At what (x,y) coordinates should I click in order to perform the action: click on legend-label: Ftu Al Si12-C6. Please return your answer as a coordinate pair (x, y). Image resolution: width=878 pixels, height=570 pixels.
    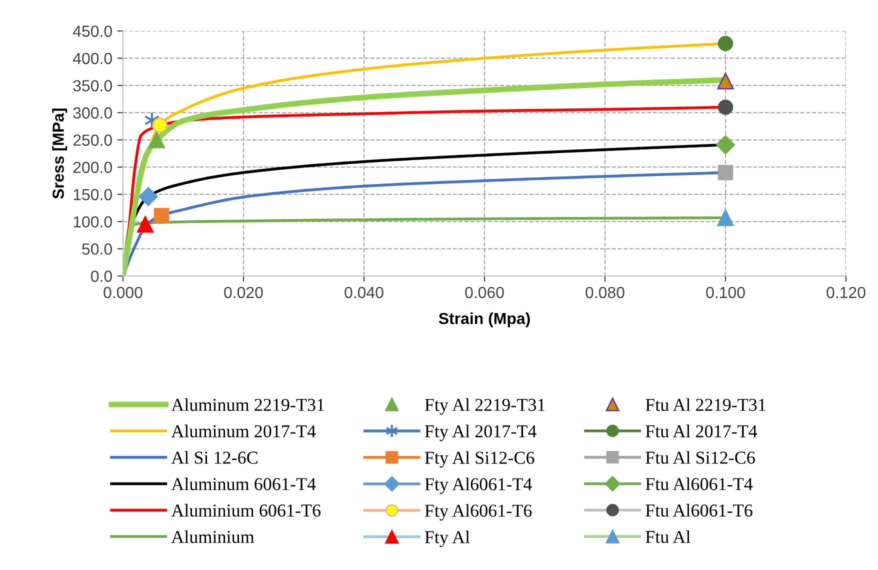
    Looking at the image, I should click on (700, 457).